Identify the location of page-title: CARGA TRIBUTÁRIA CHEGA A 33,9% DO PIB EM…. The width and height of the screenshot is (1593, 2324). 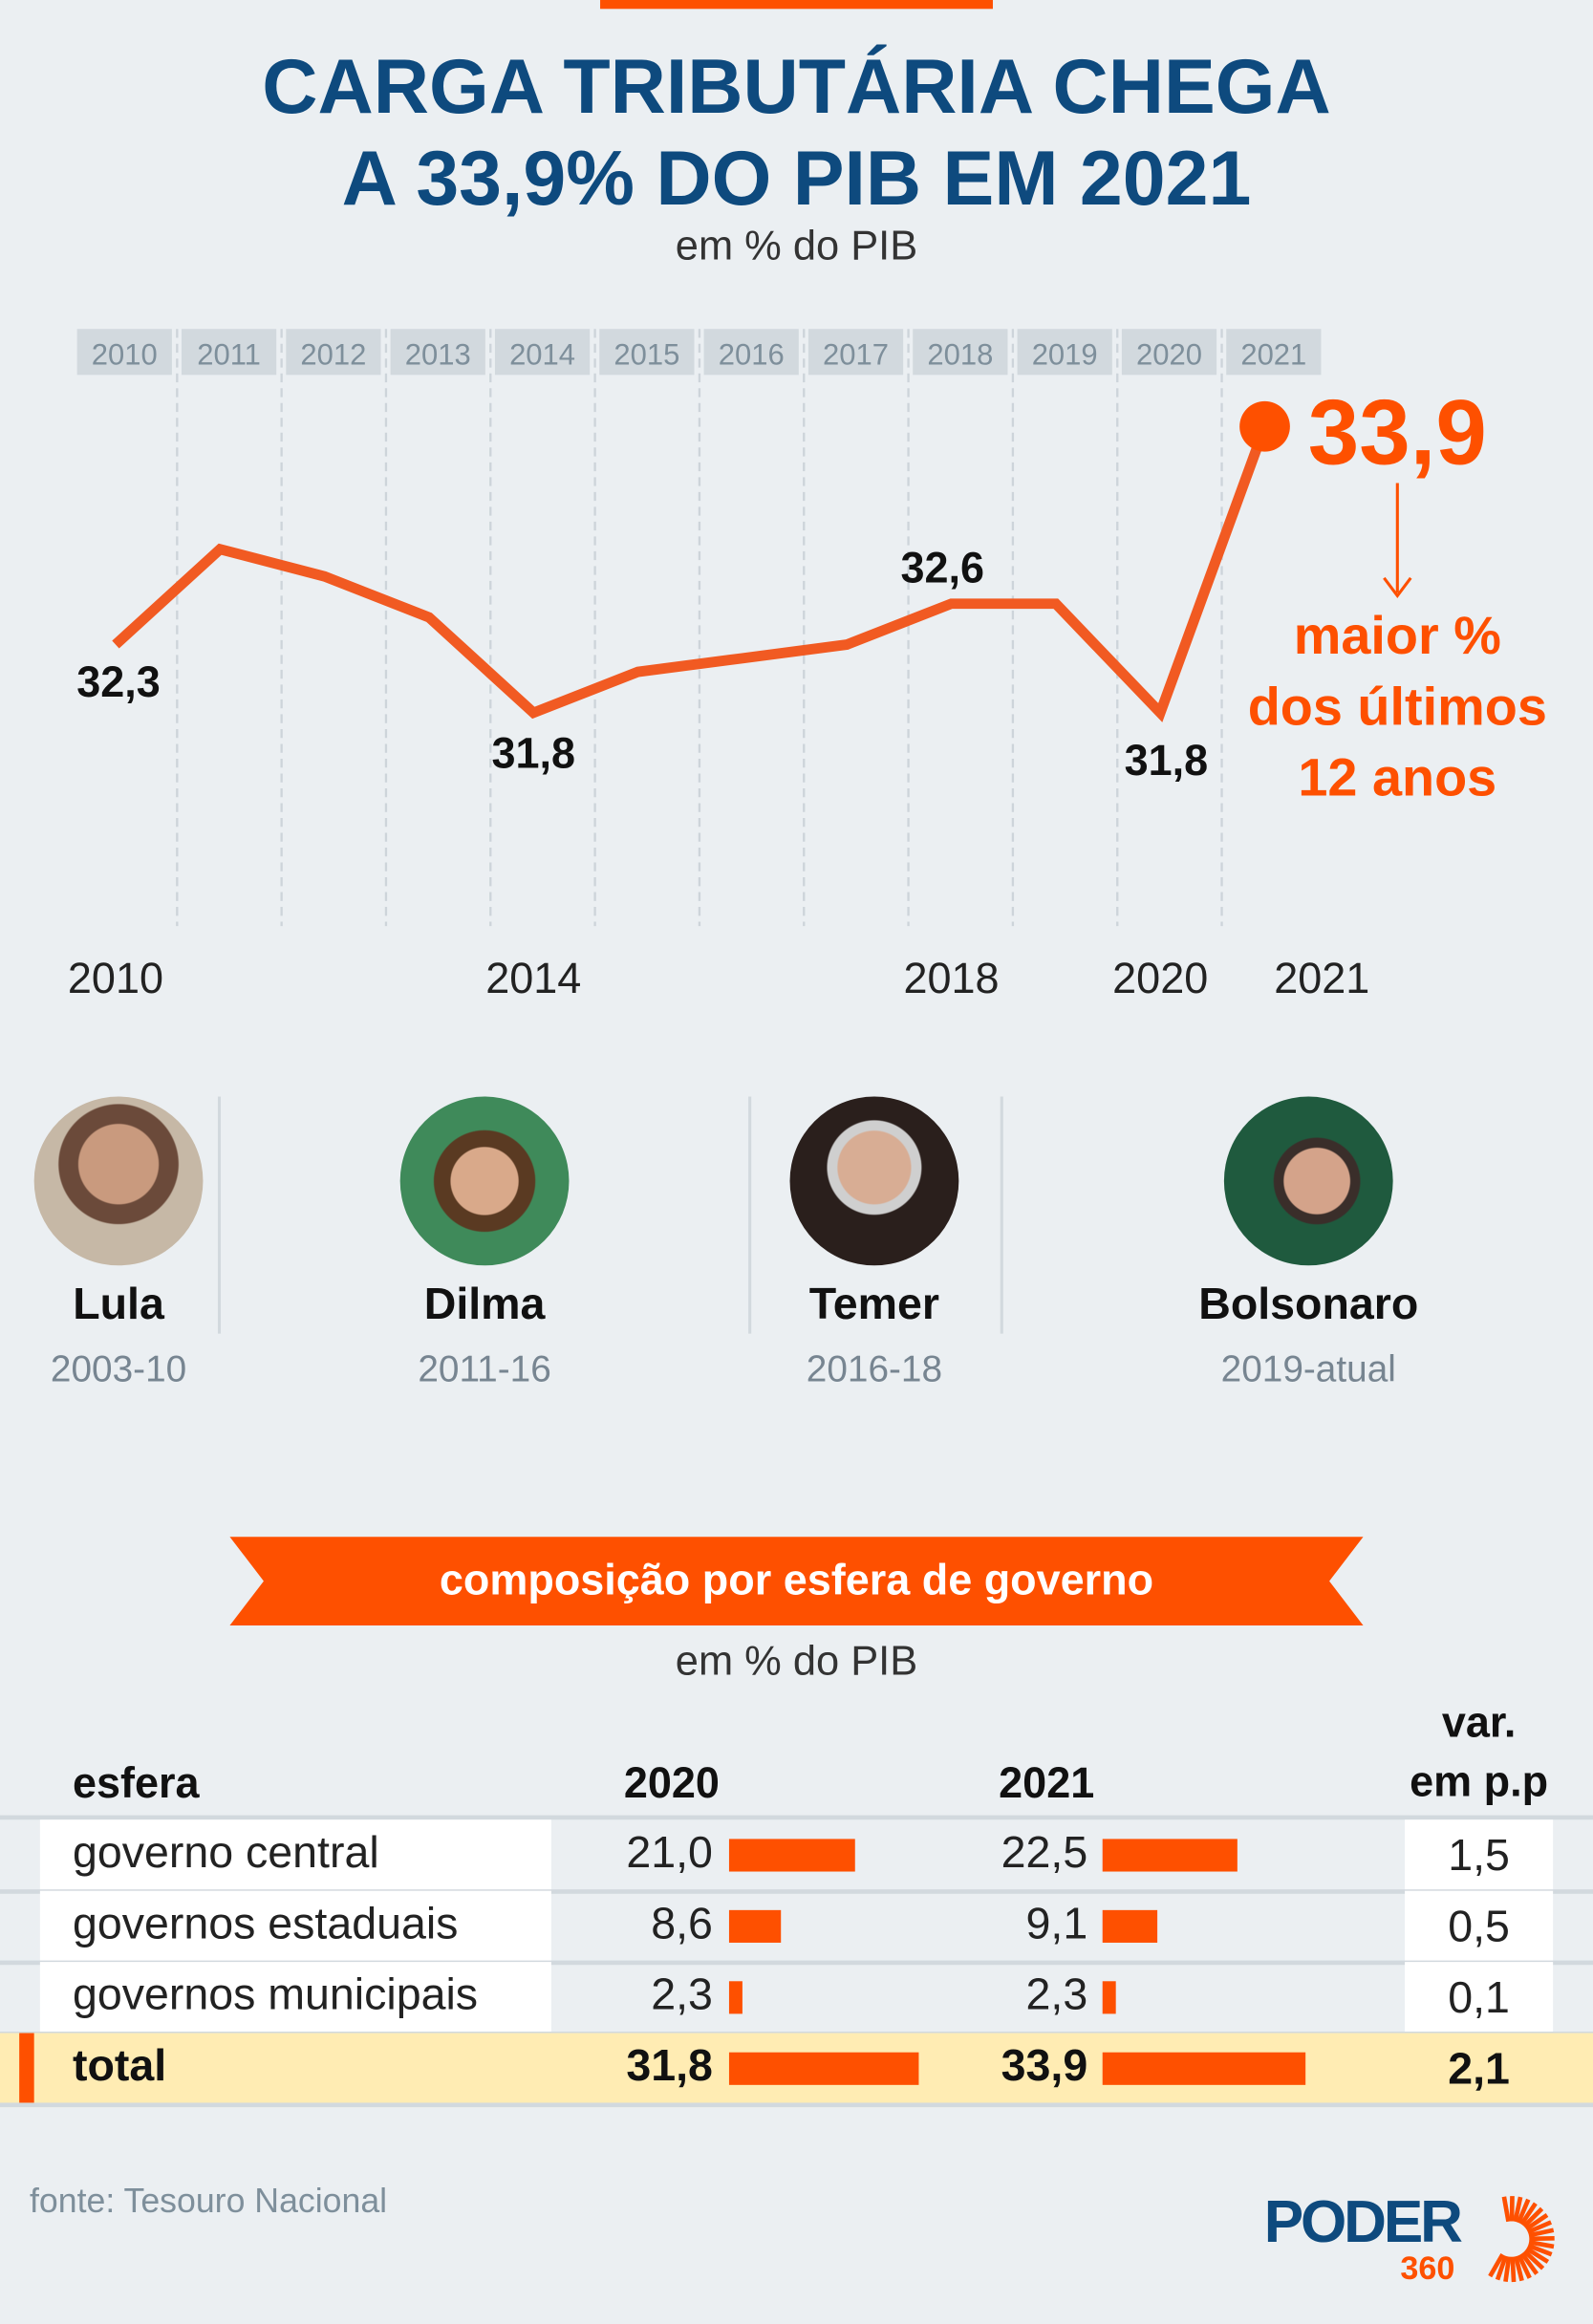
(796, 133).